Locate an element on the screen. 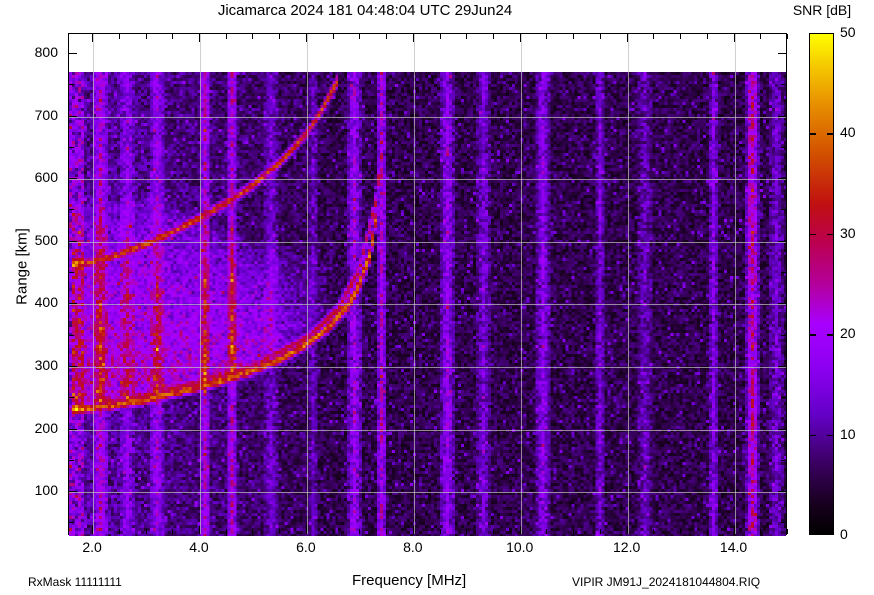 Image resolution: width=874 pixels, height=595 pixels. y-tick-label: 100 is located at coordinates (46, 490).